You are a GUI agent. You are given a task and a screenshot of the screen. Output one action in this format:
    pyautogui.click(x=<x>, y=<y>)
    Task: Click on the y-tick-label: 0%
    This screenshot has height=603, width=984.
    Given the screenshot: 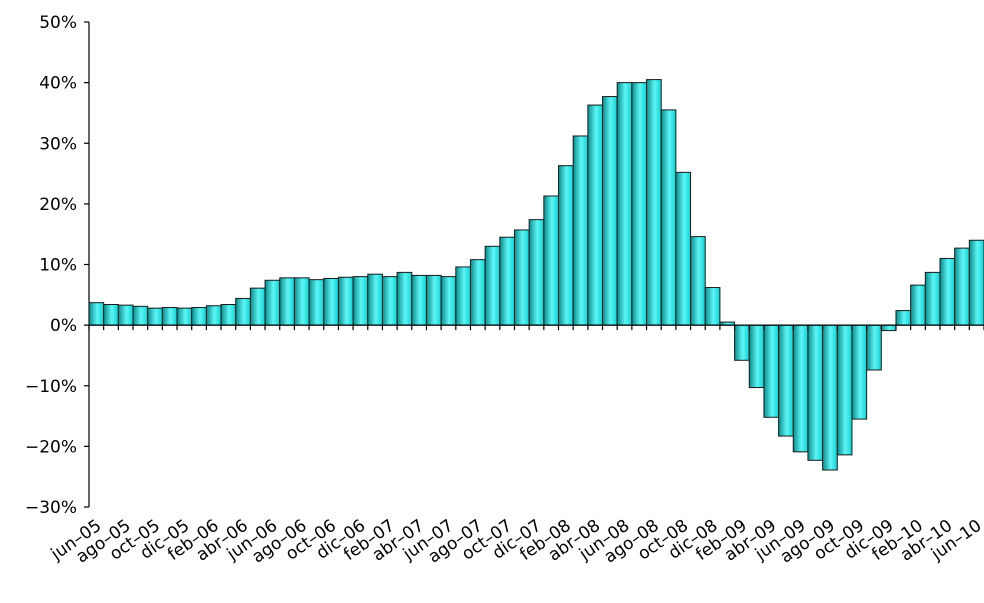 What is the action you would take?
    pyautogui.click(x=63, y=326)
    